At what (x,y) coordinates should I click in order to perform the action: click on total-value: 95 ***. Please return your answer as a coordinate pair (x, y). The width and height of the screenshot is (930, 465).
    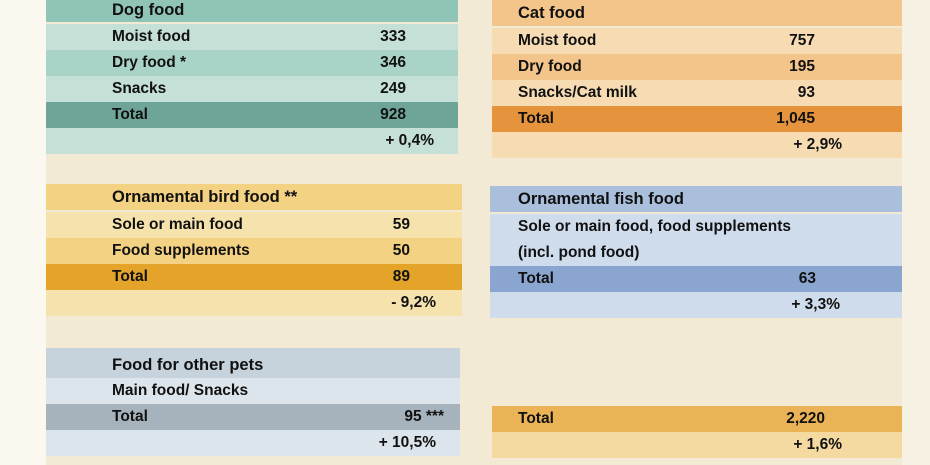
    Looking at the image, I should click on (424, 416).